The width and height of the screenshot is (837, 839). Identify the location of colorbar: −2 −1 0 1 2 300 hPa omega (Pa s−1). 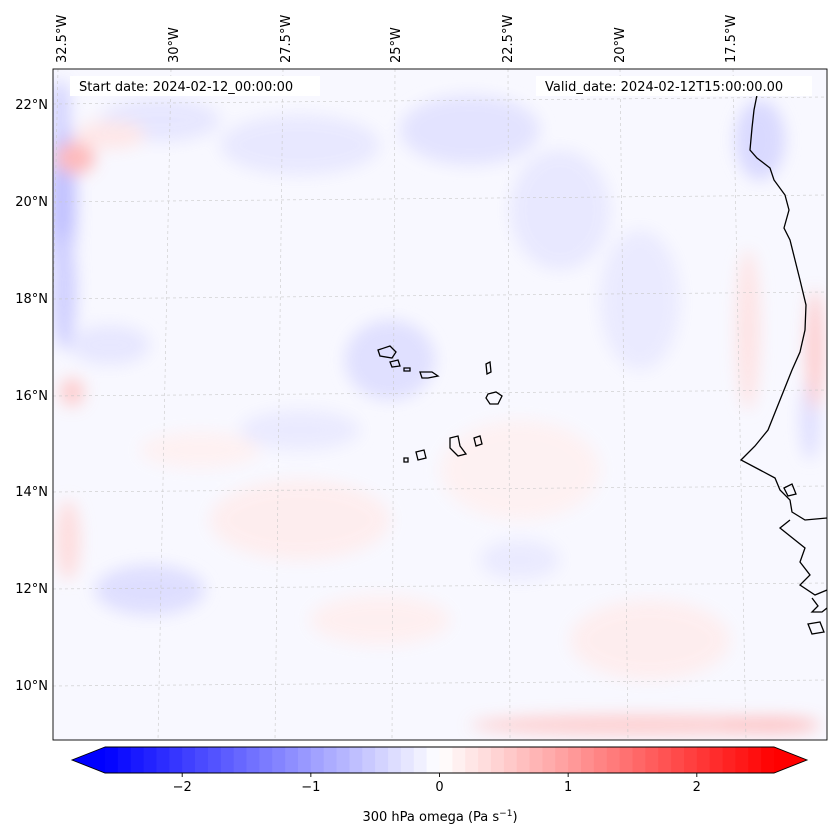
(439, 785).